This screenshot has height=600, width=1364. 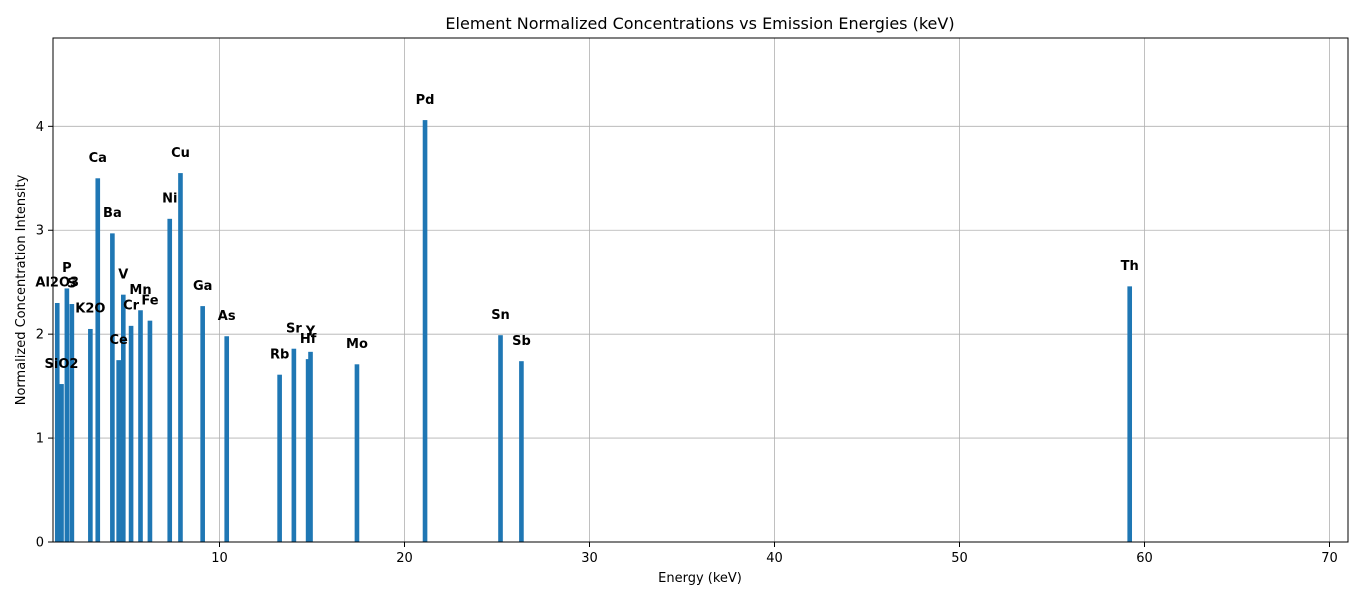 What do you see at coordinates (90, 435) in the screenshot?
I see `bar-k2o` at bounding box center [90, 435].